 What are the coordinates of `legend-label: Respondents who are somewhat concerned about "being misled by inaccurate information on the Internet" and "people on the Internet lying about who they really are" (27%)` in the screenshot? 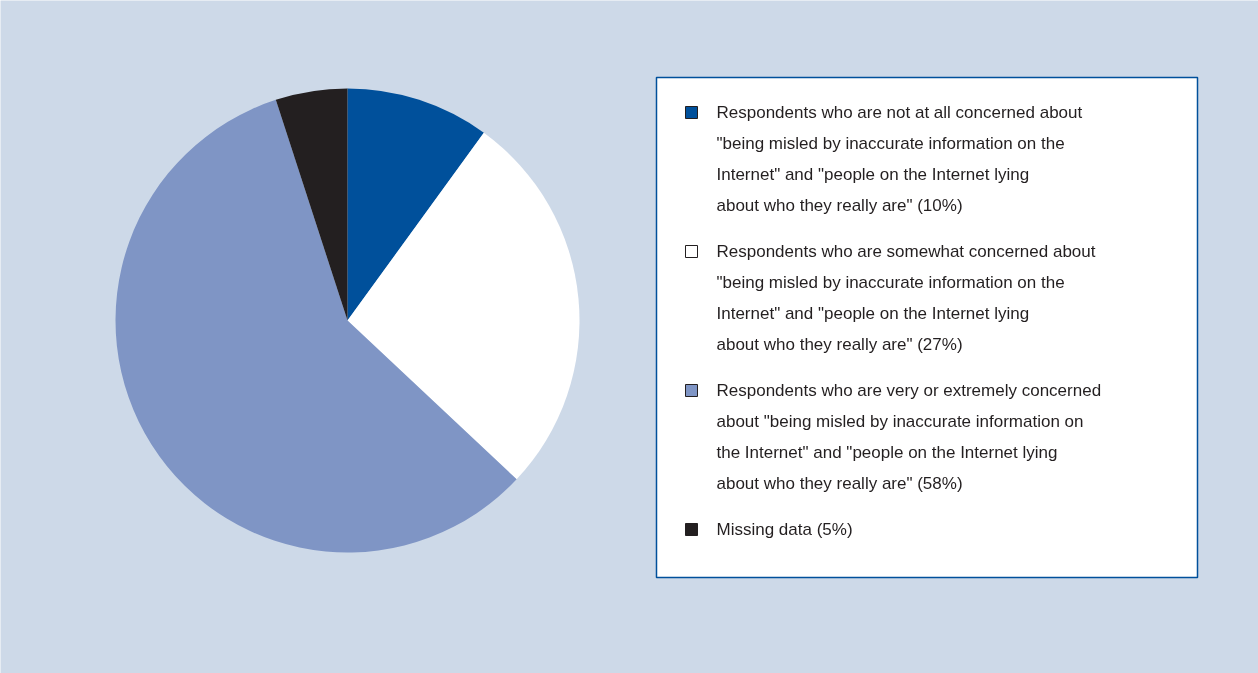 It's located at (906, 298).